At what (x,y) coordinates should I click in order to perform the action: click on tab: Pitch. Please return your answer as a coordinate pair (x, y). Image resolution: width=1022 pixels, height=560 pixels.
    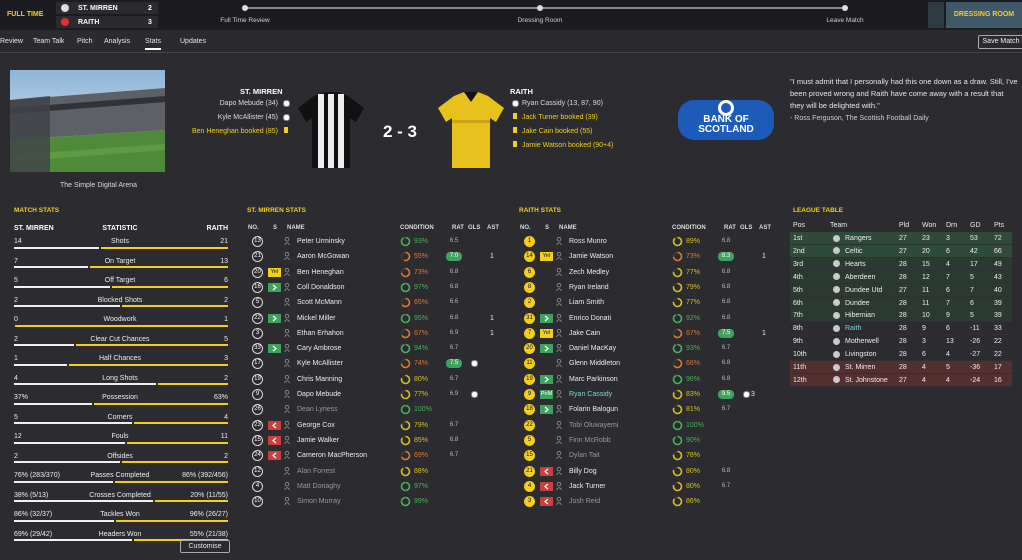
    Looking at the image, I should click on (85, 41).